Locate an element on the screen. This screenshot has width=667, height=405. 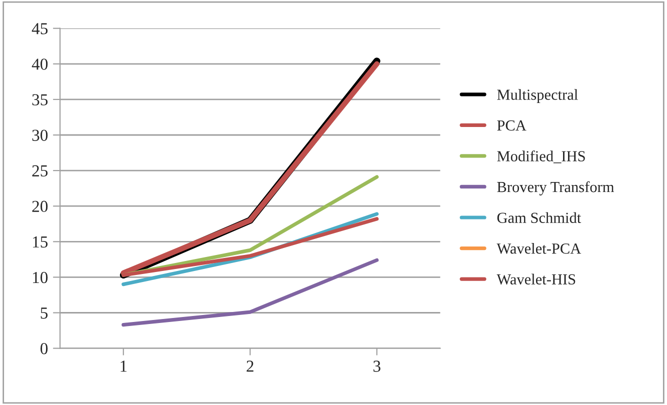
y-tick-label: 20 is located at coordinates (40, 206).